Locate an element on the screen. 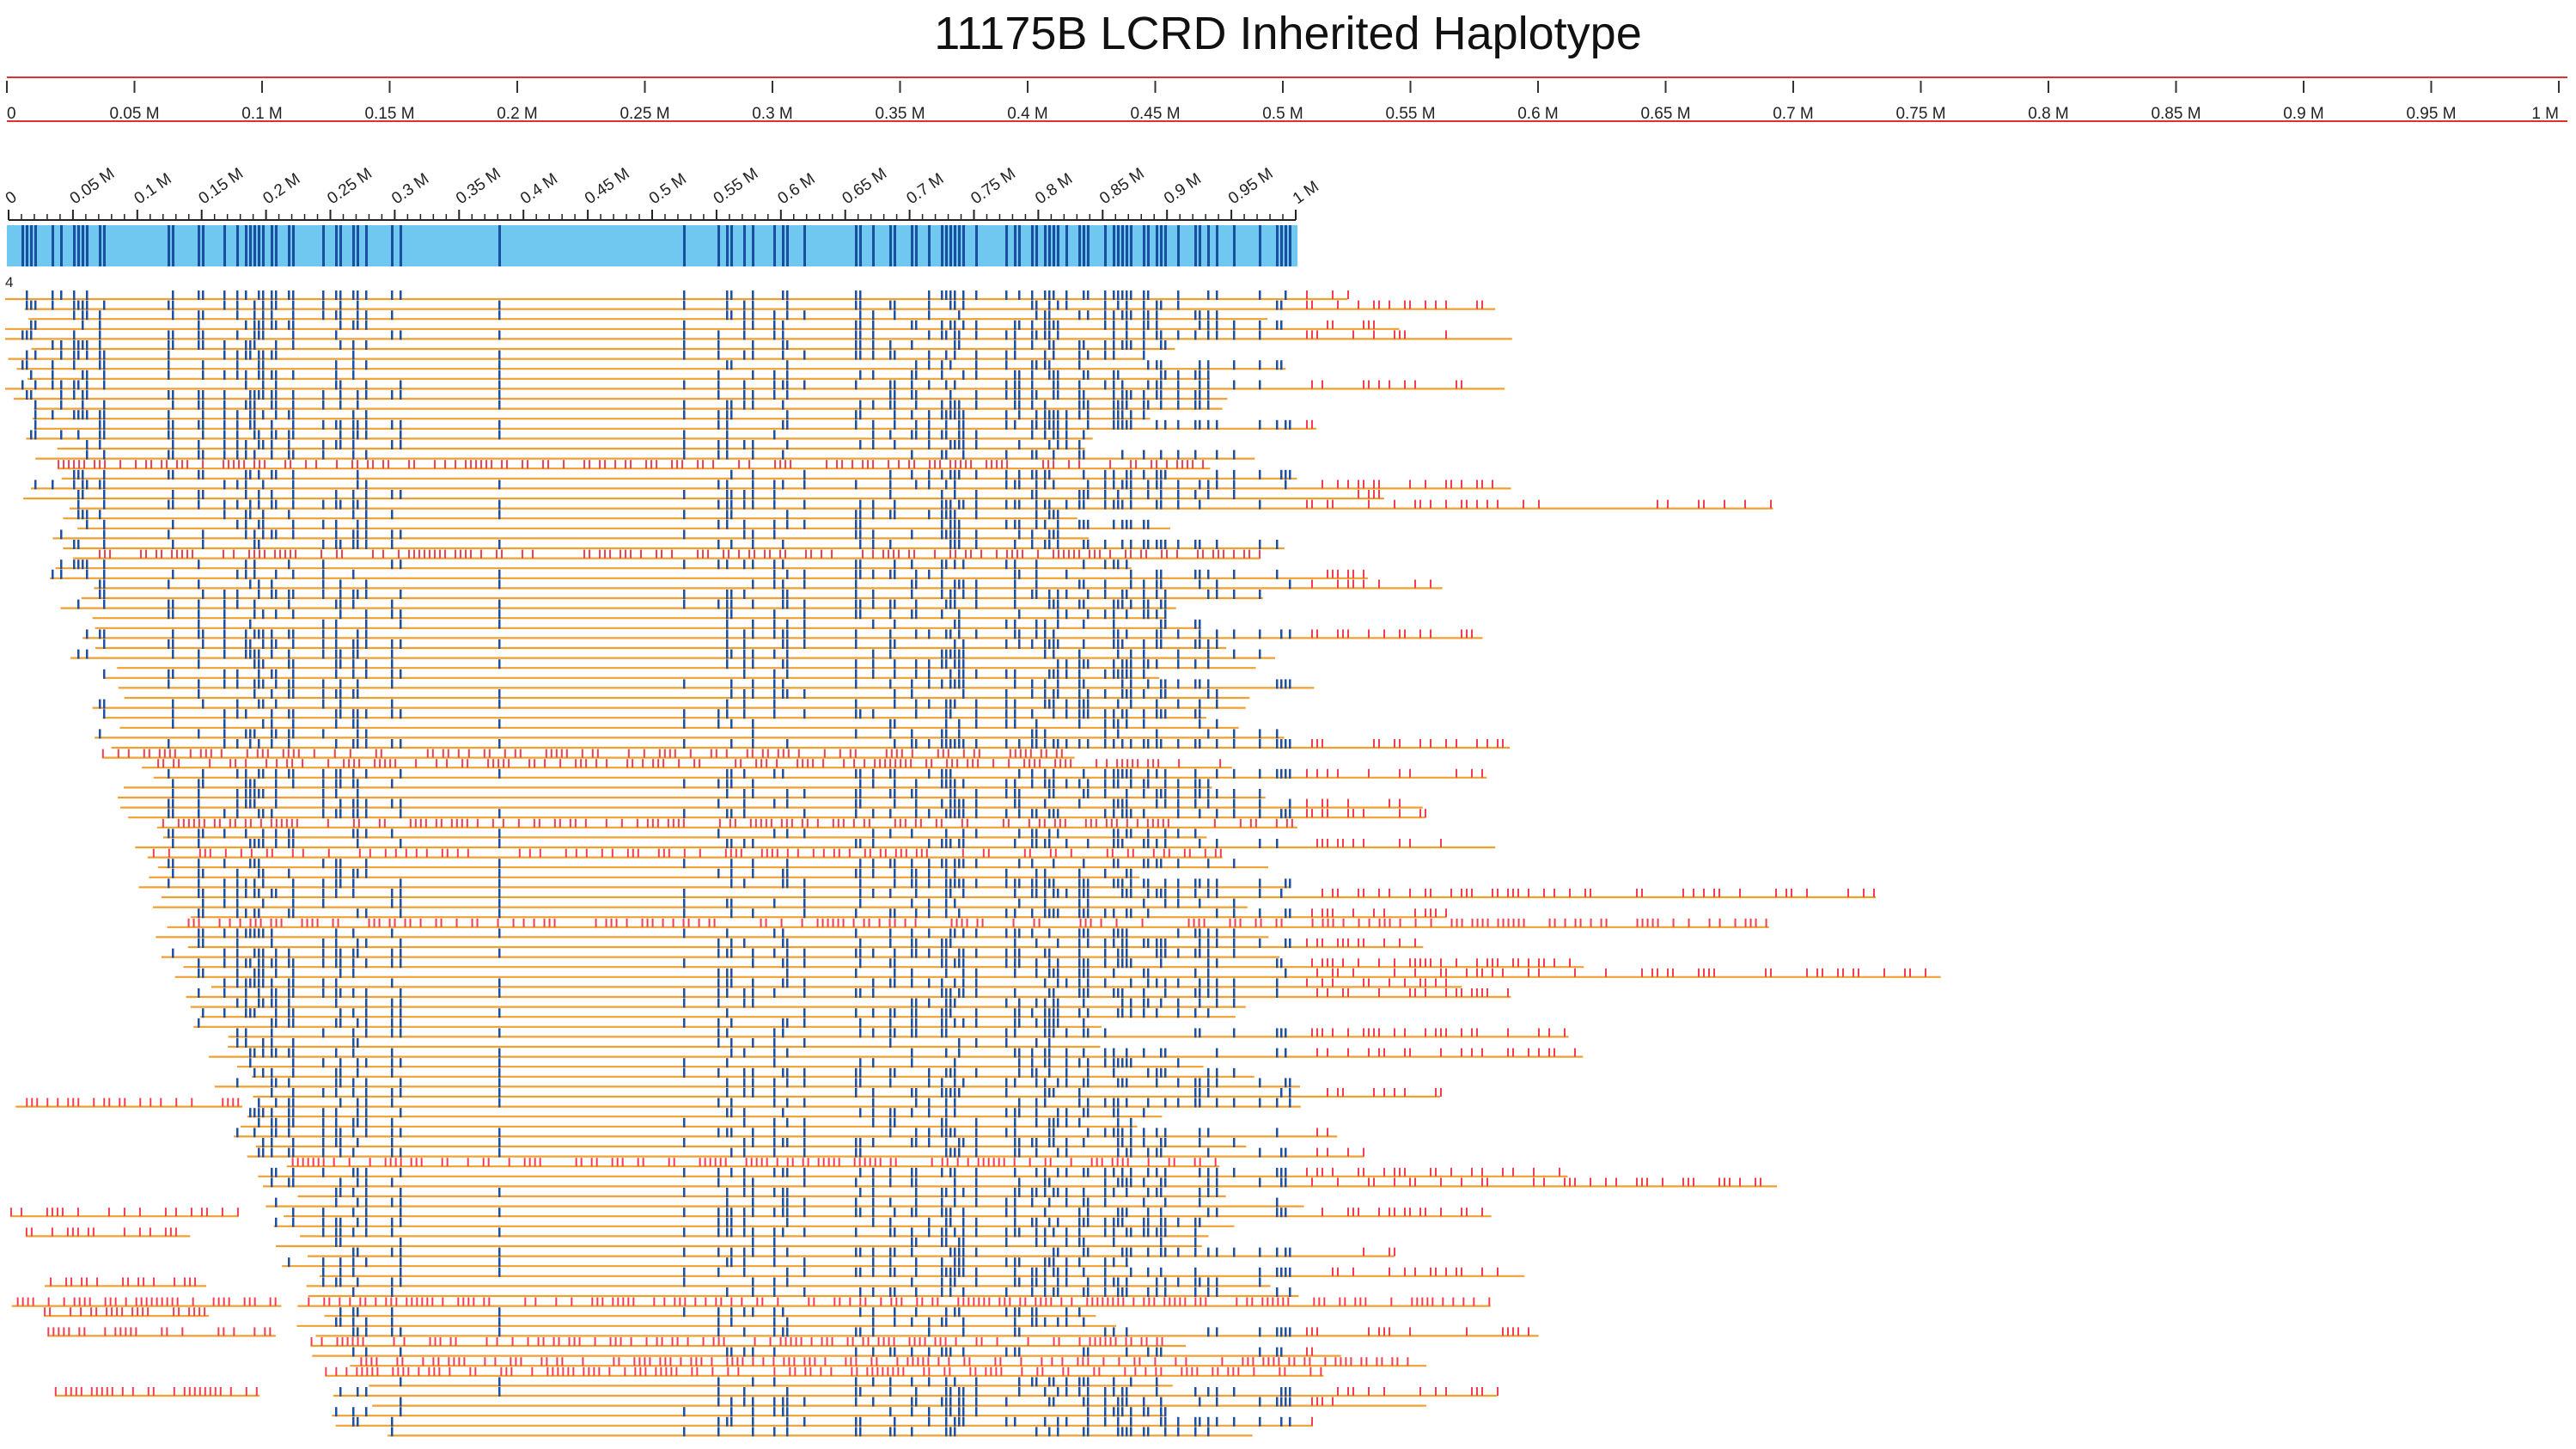 The image size is (2576, 1449). reference-haplotype-bar is located at coordinates (652, 245).